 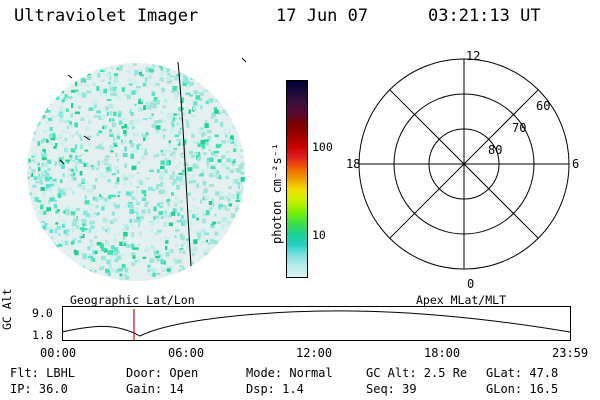 What do you see at coordinates (42, 313) in the screenshot?
I see `altitude-tick-high: 9.0` at bounding box center [42, 313].